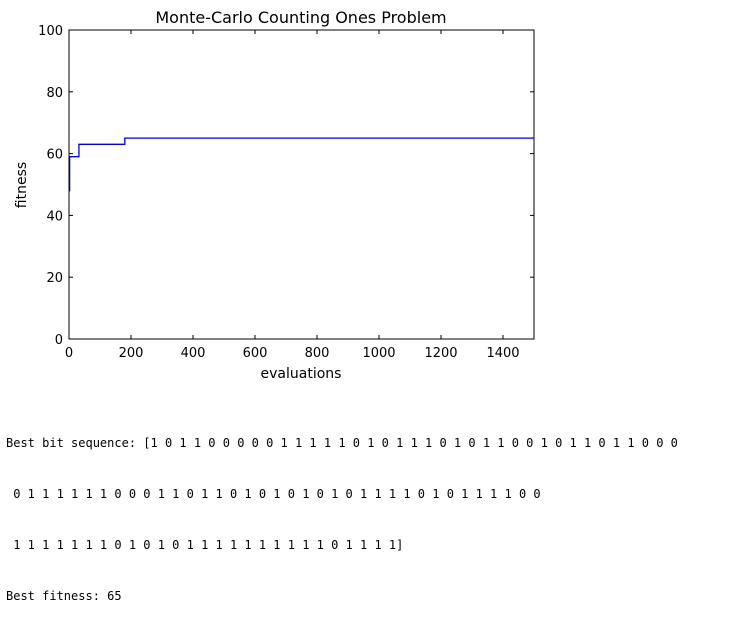  Describe the element at coordinates (378, 353) in the screenshot. I see `x-tick-label: 1000` at that location.